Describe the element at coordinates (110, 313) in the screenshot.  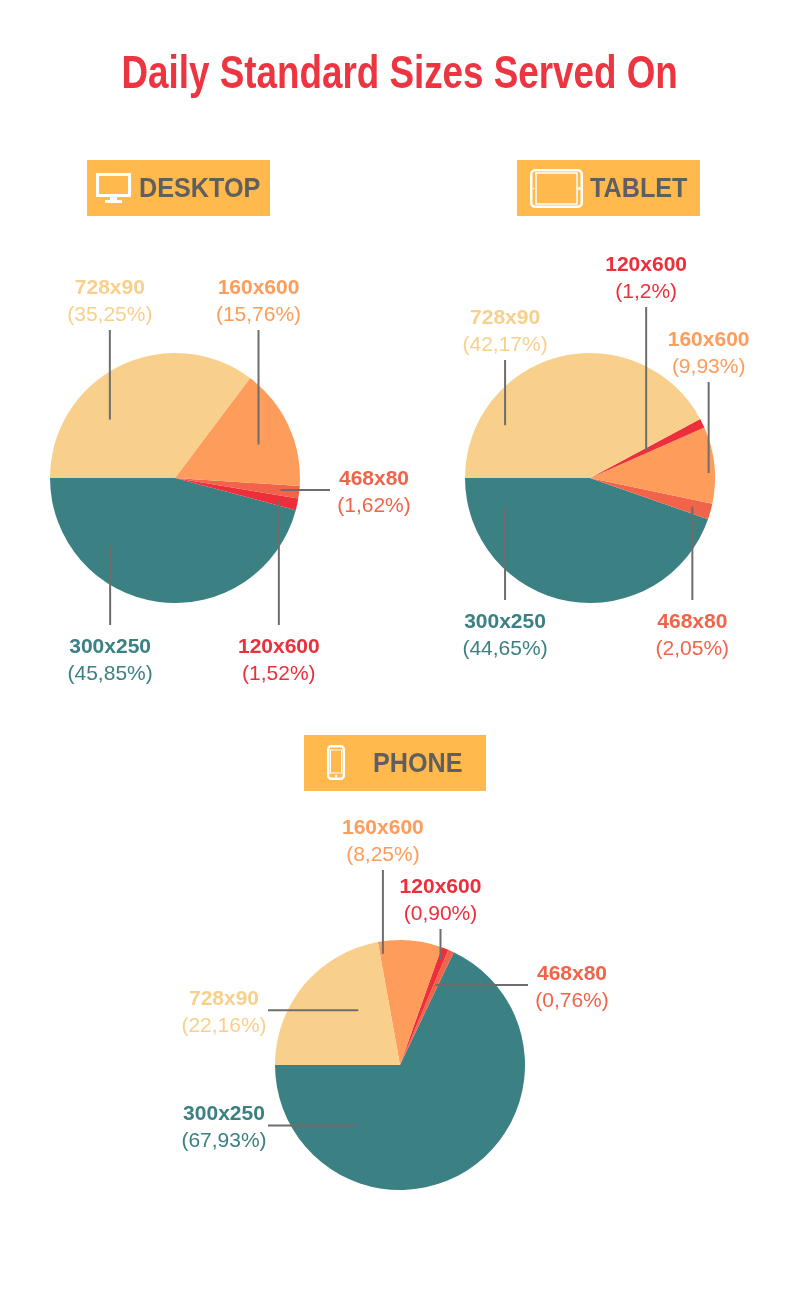
I see `data-label: (35,25%)` at that location.